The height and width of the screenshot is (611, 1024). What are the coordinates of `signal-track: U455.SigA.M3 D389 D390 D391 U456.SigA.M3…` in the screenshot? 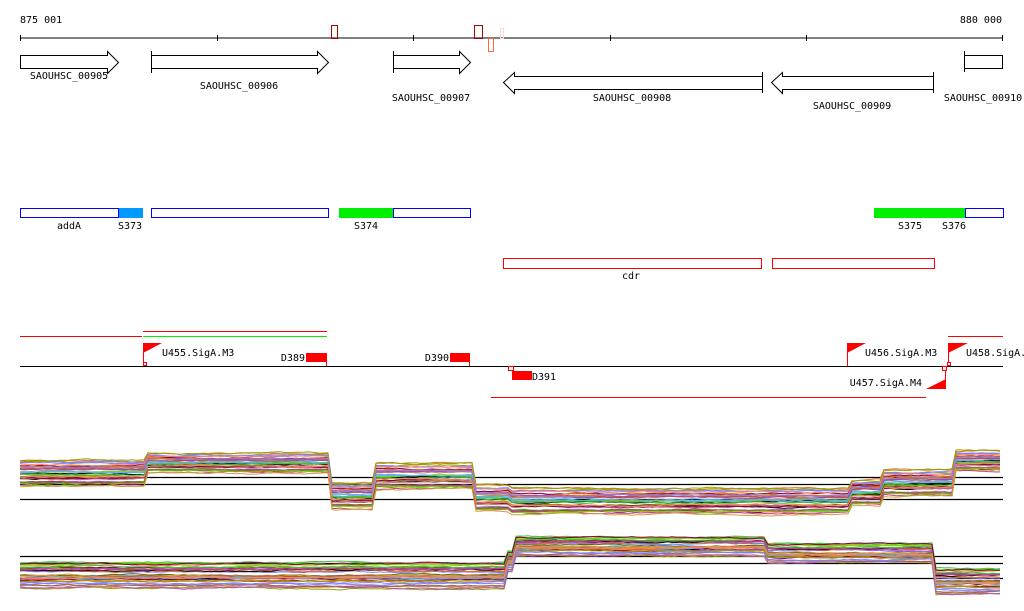 It's located at (522, 364).